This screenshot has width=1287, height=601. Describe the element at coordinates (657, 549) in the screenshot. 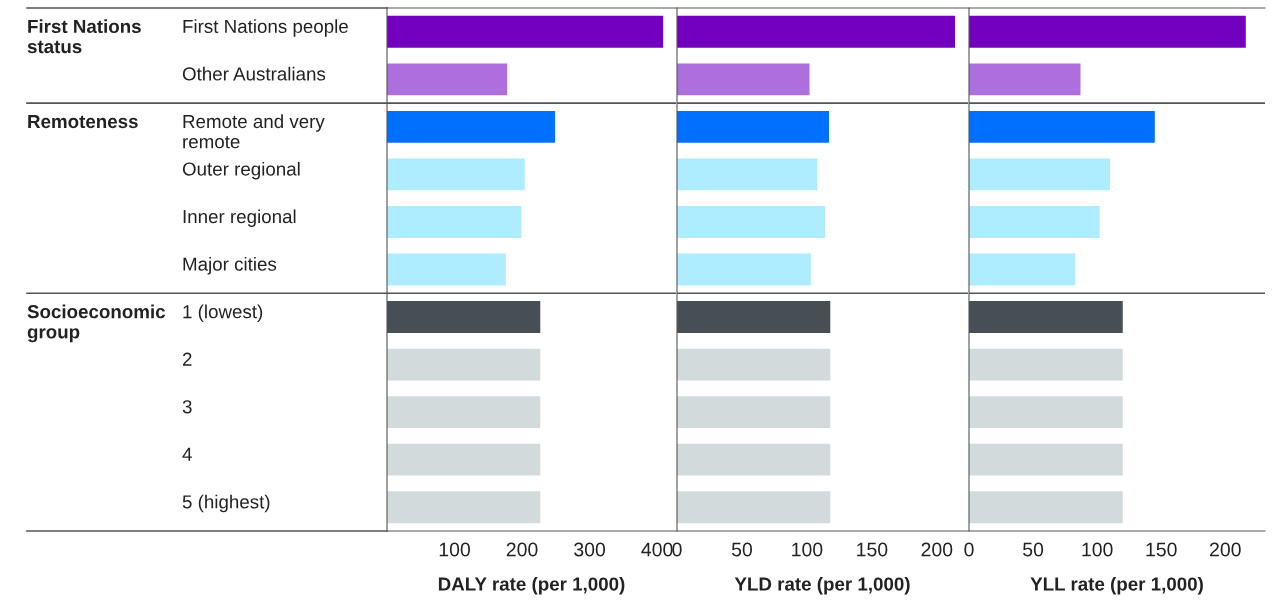

I see `x-tick-label: 400` at that location.